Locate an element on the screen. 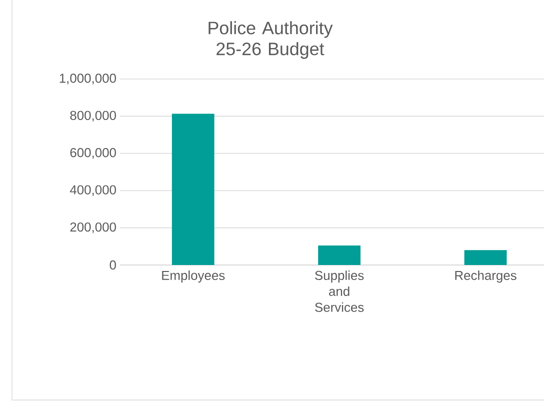  y-tick-label: 200,000 is located at coordinates (93, 228).